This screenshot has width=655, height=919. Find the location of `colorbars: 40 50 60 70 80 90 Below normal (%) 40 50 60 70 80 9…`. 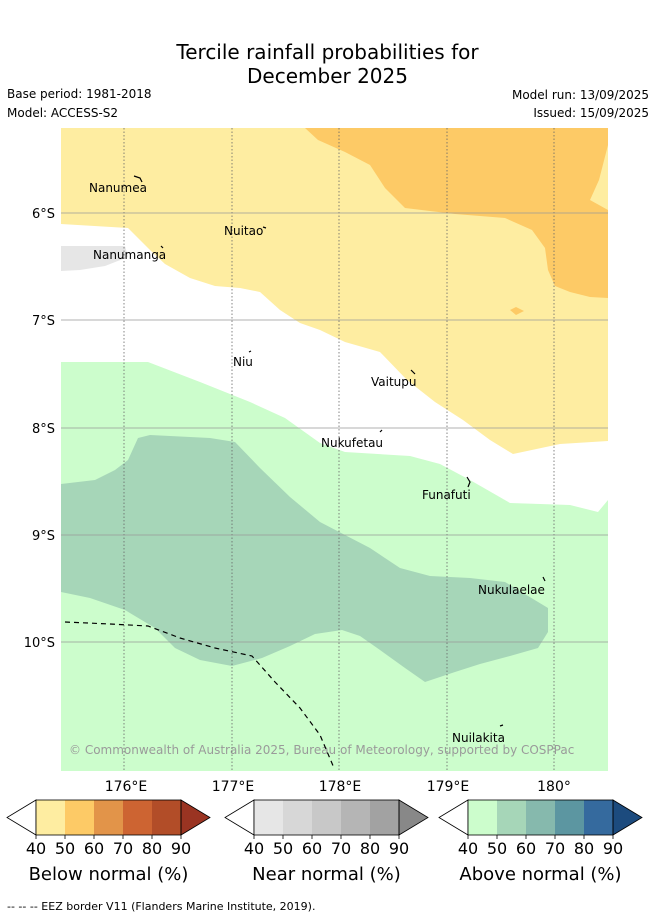

colorbars: 40 50 60 70 80 90 Below normal (%) 40 50 60 70 80 9… is located at coordinates (324, 842).